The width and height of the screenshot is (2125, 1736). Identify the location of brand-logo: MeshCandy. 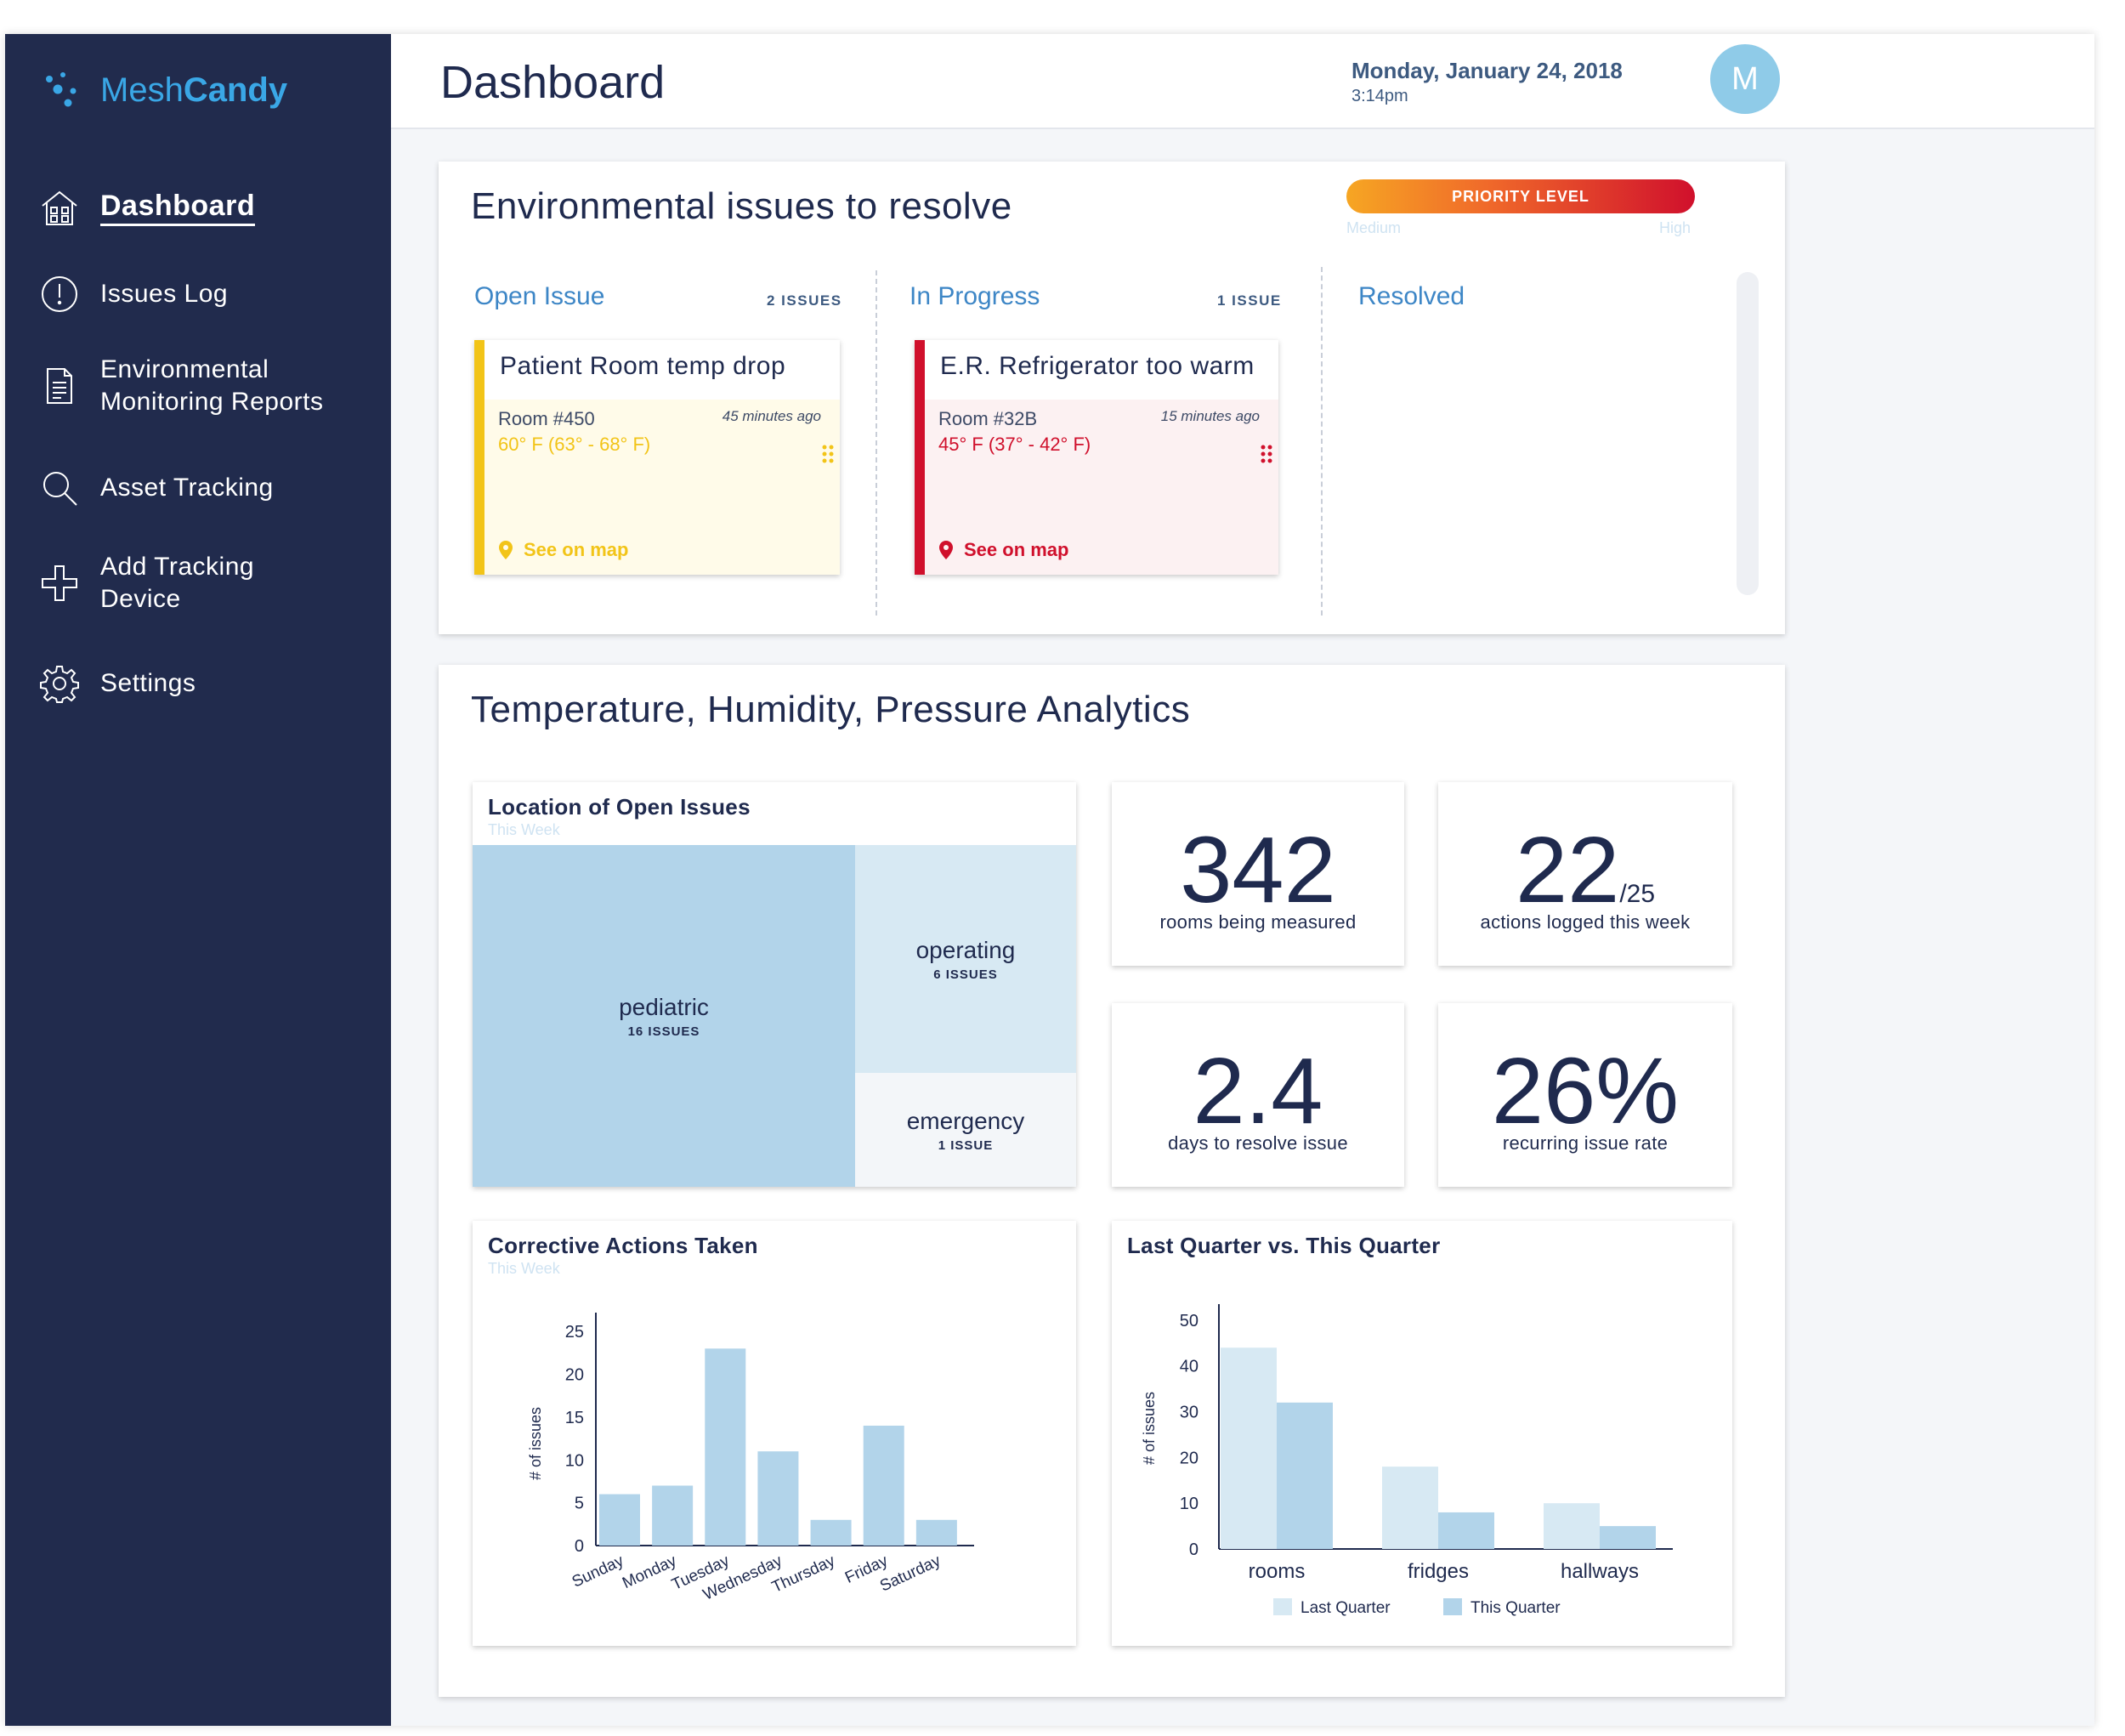
(164, 91).